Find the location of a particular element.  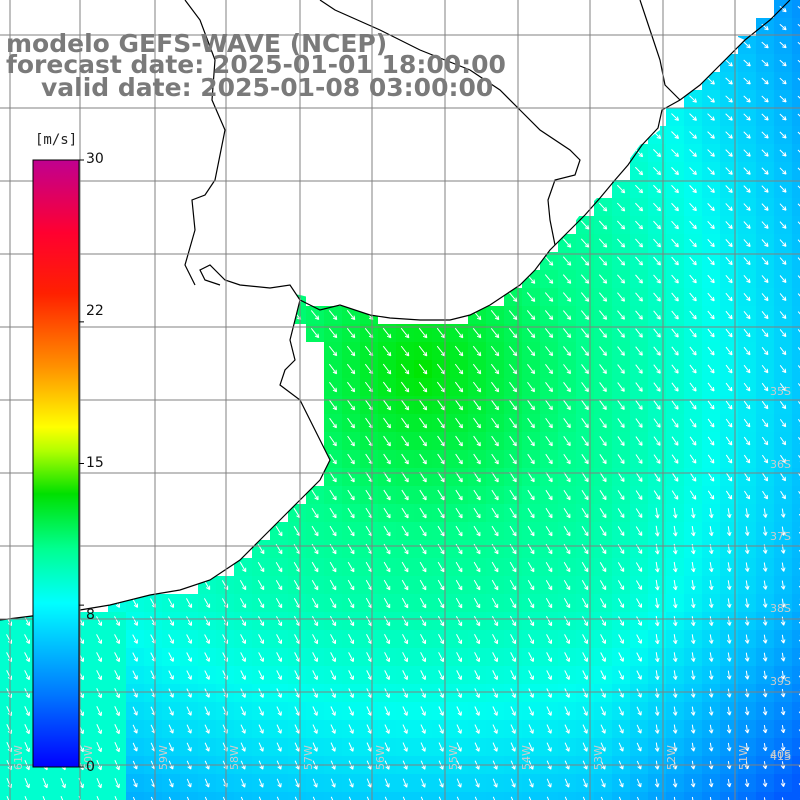

title-forecast-date: forecast date: 2025-01-01 18:00:00 is located at coordinates (256, 64).